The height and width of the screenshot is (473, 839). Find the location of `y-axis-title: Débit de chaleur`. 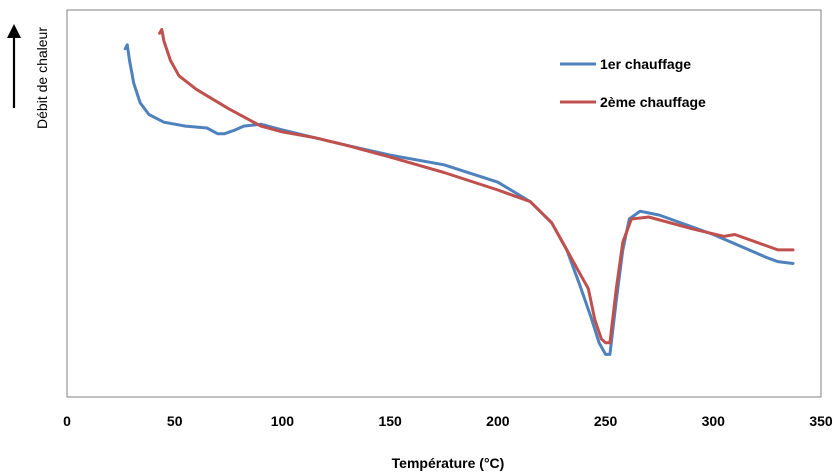

y-axis-title: Débit de chaleur is located at coordinates (42, 78).